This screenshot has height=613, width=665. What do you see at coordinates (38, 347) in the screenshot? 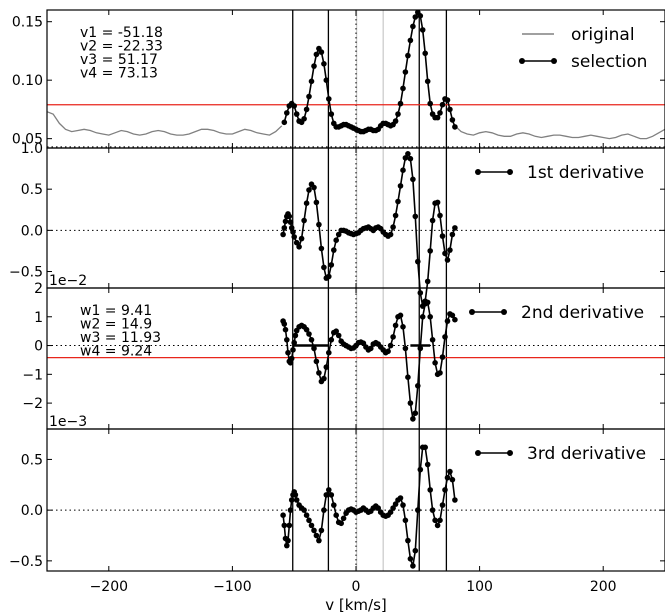
I see `d2-ytick-label: 0` at bounding box center [38, 347].